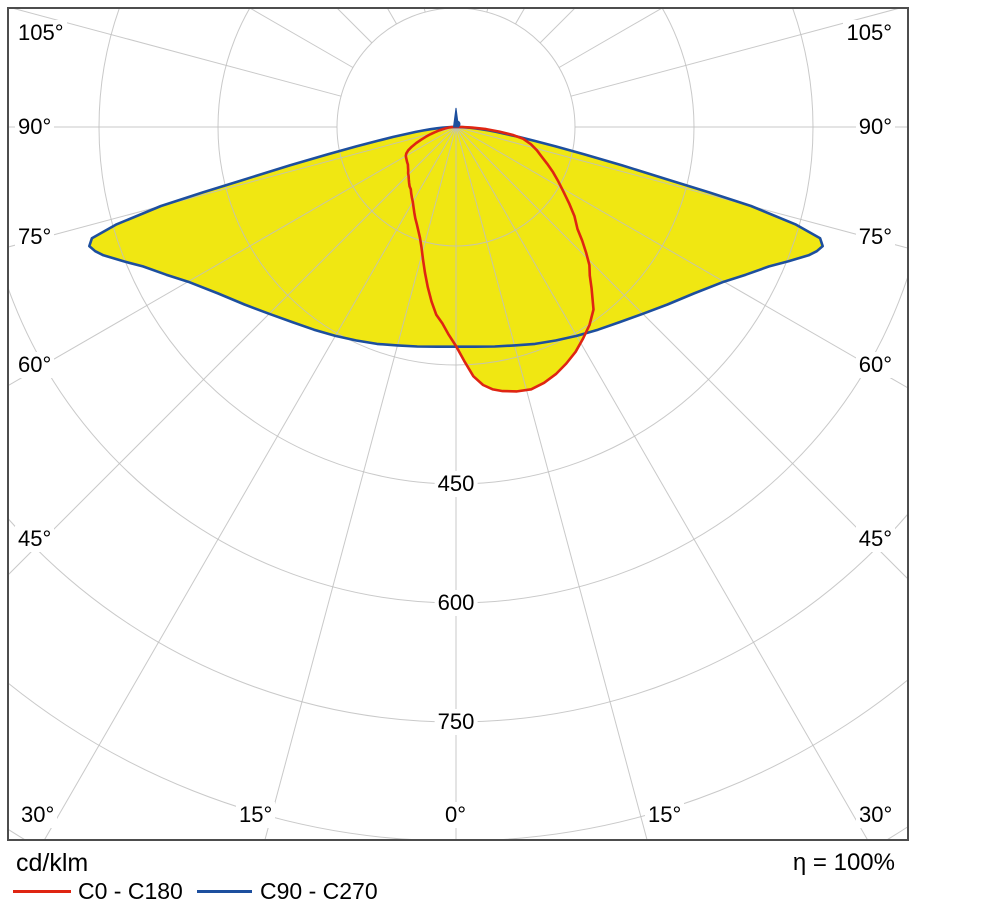  What do you see at coordinates (876, 815) in the screenshot?
I see `angle-label-bottom-30-right: 30°` at bounding box center [876, 815].